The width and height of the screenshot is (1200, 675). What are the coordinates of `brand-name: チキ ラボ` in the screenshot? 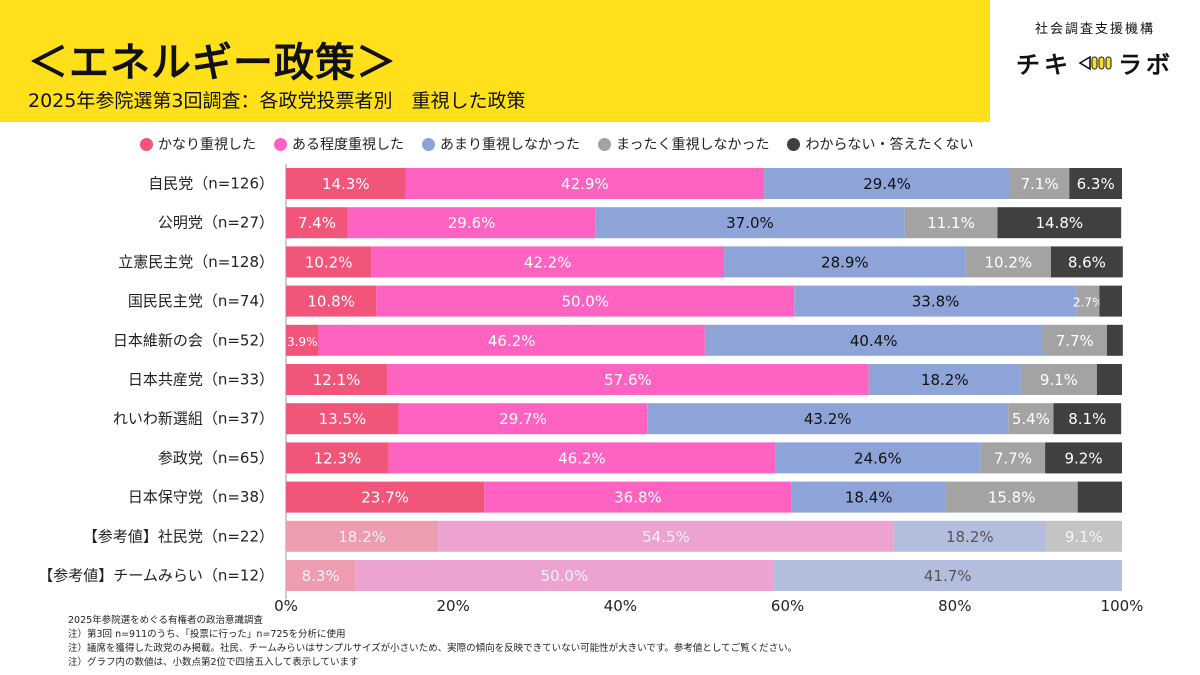 It's located at (1095, 62).